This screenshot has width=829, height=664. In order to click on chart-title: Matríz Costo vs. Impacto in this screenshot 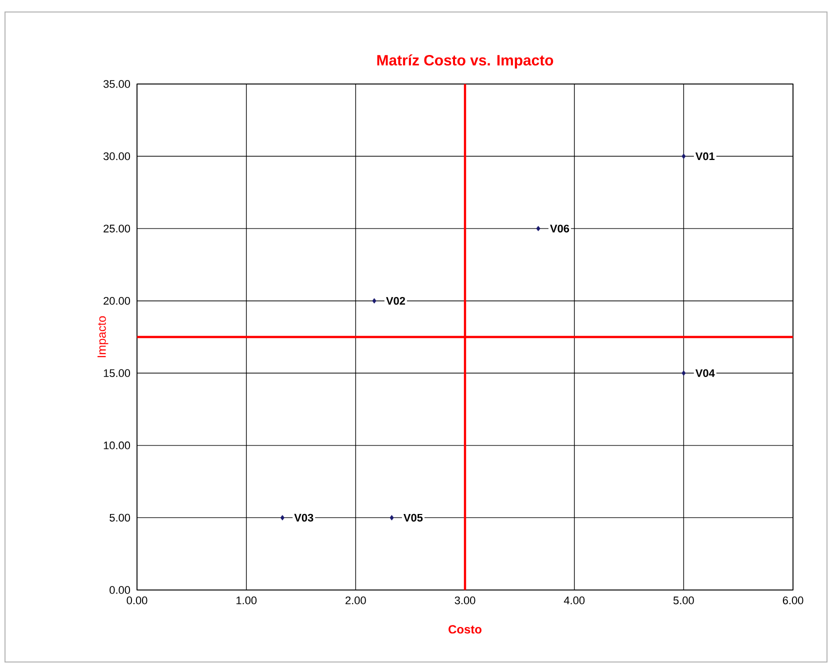, I will do `click(465, 61)`.